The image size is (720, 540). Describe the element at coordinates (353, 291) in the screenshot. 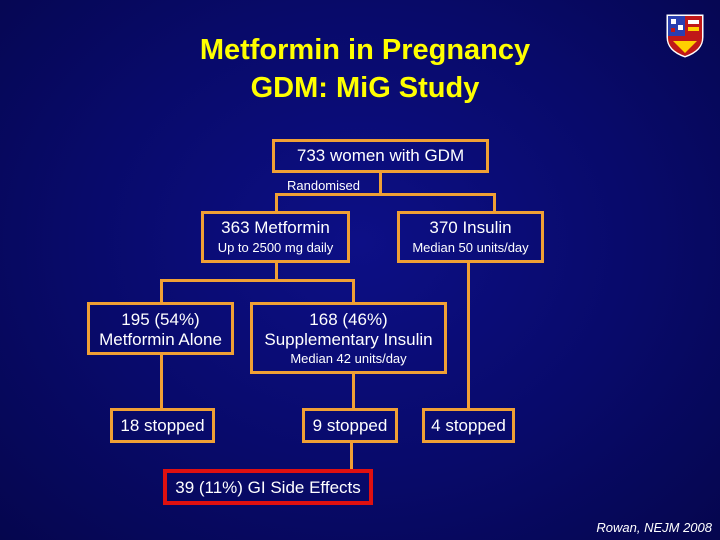

I see `connector-to-supplementary` at that location.